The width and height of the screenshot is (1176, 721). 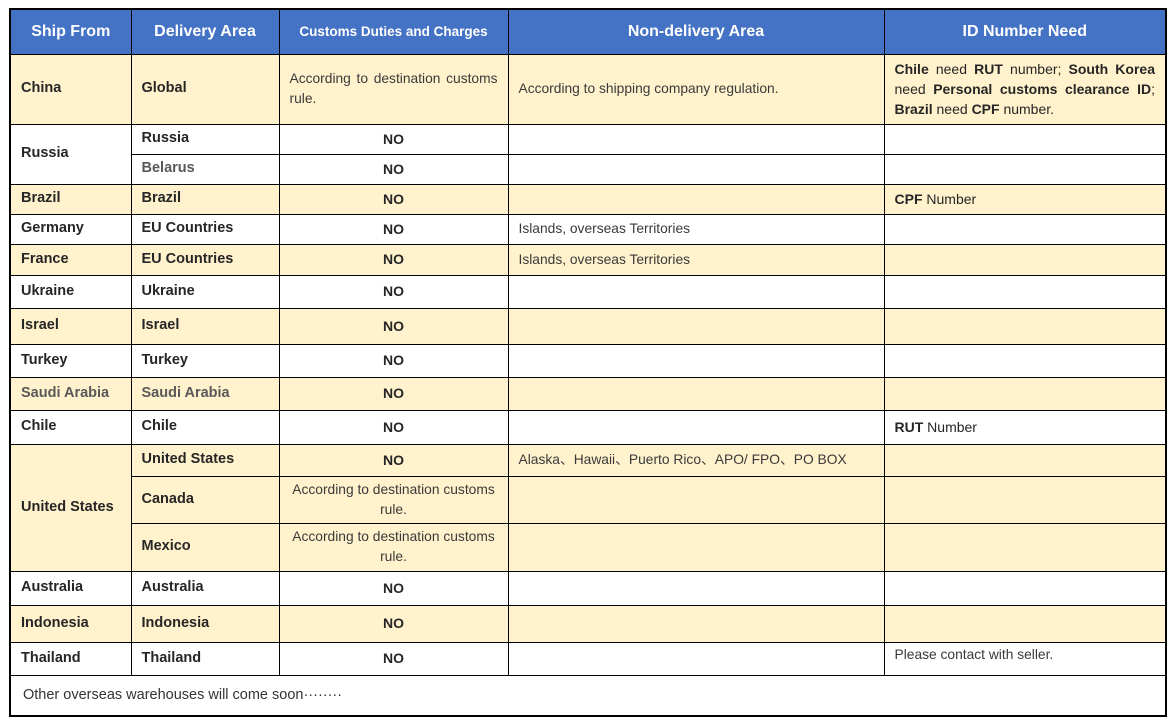 What do you see at coordinates (205, 360) in the screenshot?
I see `delivery-area-cell: Turkey` at bounding box center [205, 360].